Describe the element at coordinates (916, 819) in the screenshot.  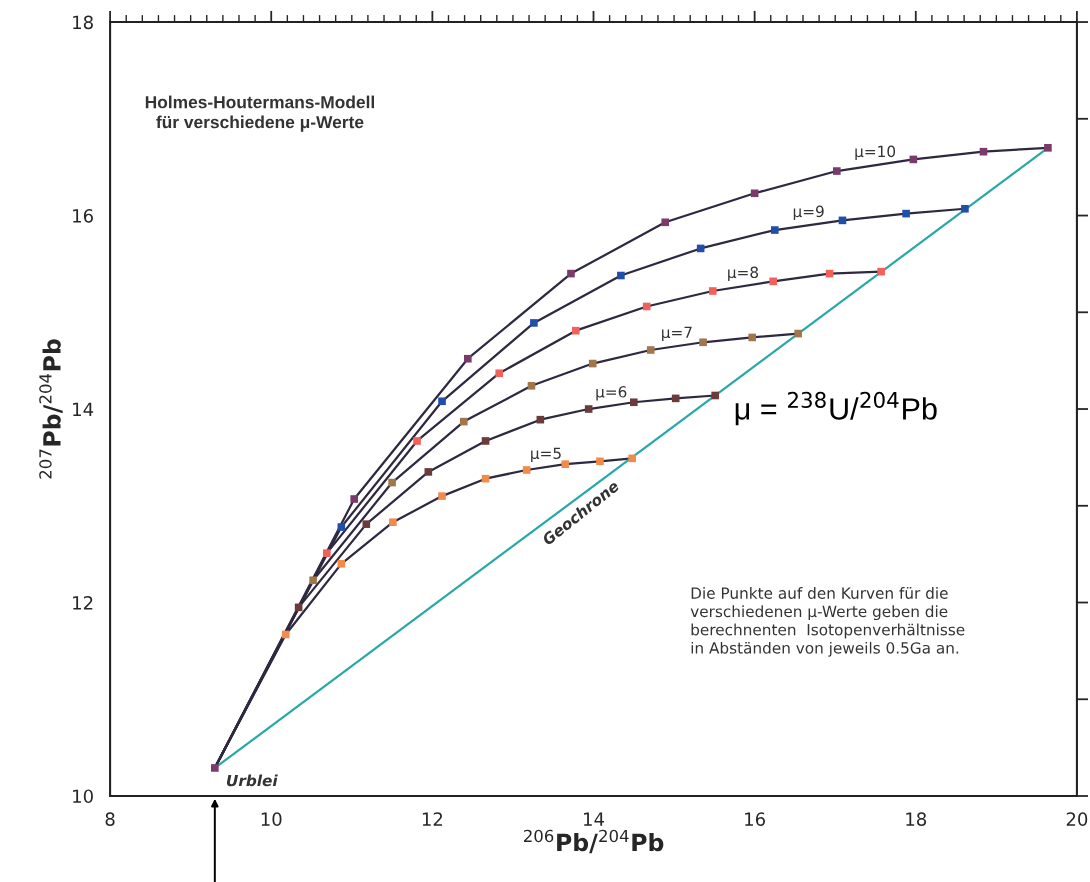
I see `x-tick-label: 18` at that location.